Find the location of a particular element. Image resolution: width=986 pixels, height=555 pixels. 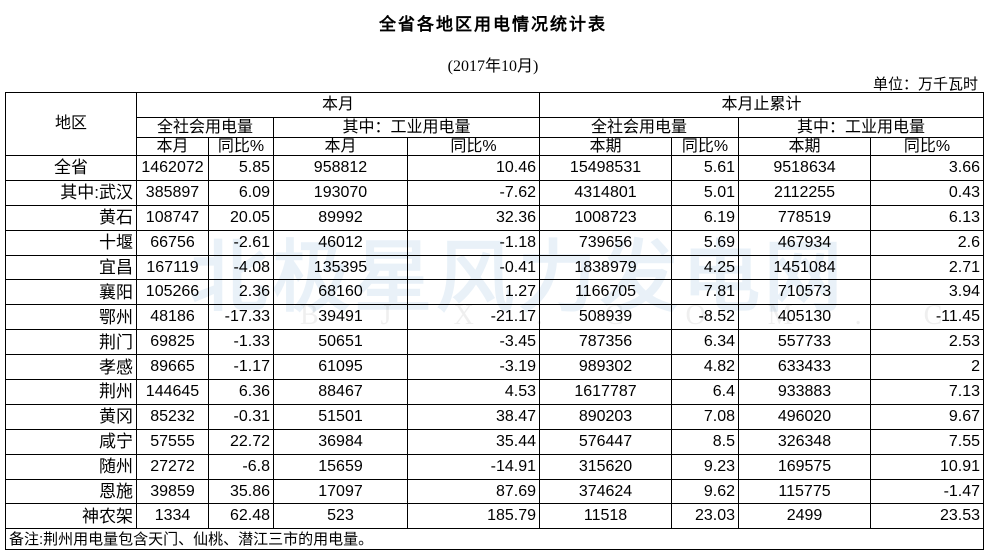

cell-c-ind: 778519 is located at coordinates (805, 217).